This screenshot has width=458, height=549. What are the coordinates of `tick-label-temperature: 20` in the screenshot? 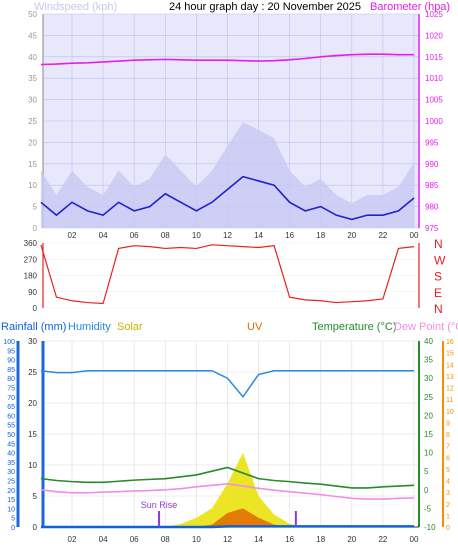 It's located at (428, 415).